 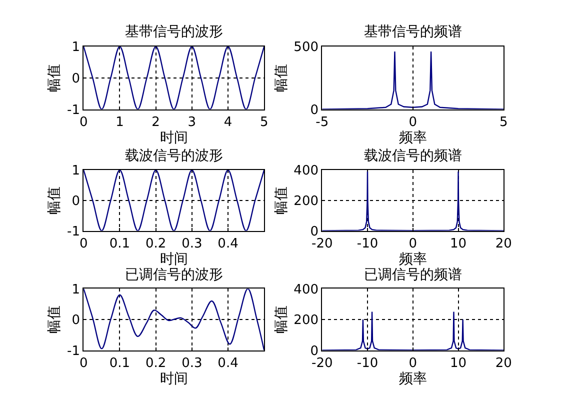 I want to click on y-tick-label: 500, so click(x=306, y=48).